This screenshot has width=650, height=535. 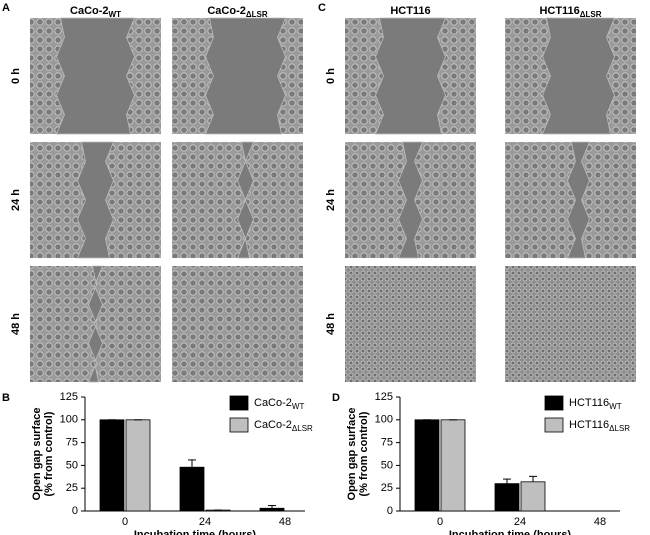 I want to click on panel-label: C, so click(x=322, y=8).